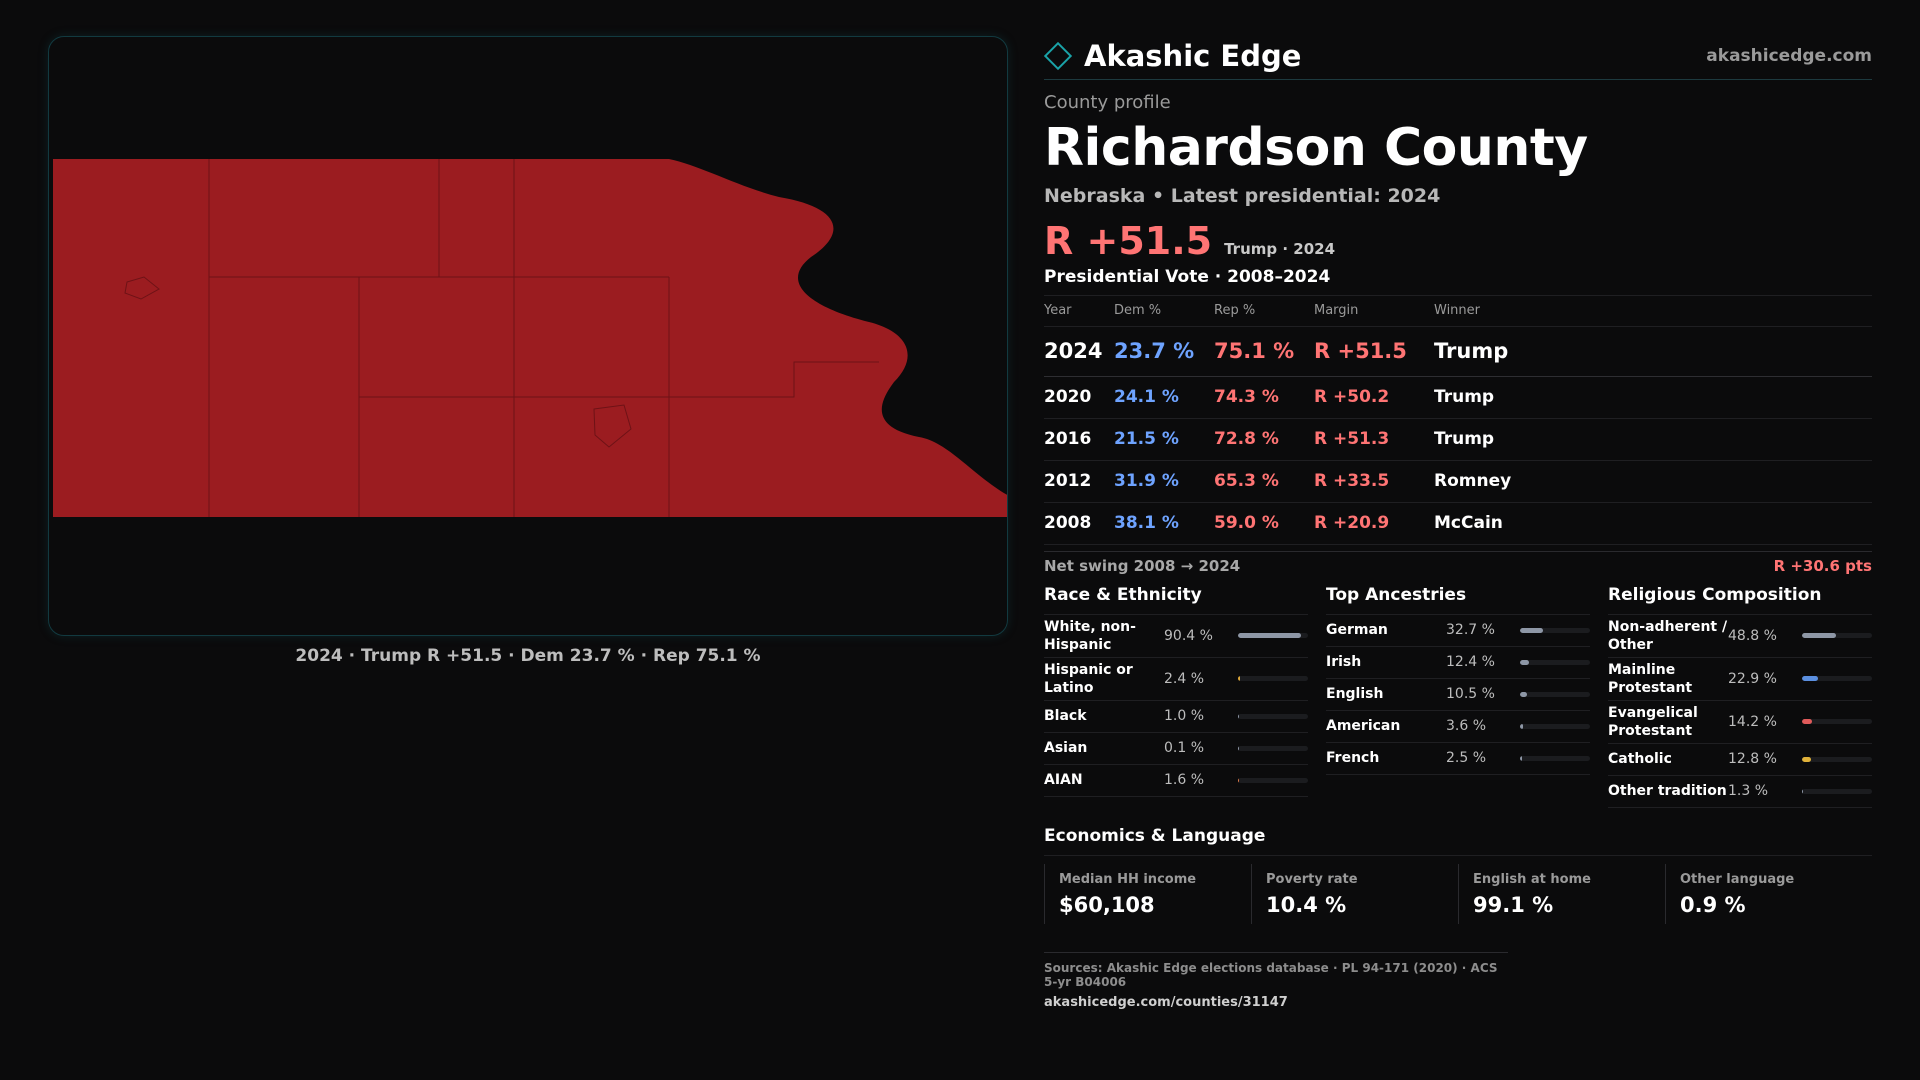 This screenshot has width=1920, height=1080. What do you see at coordinates (1357, 630) in the screenshot?
I see `stat-label: German` at bounding box center [1357, 630].